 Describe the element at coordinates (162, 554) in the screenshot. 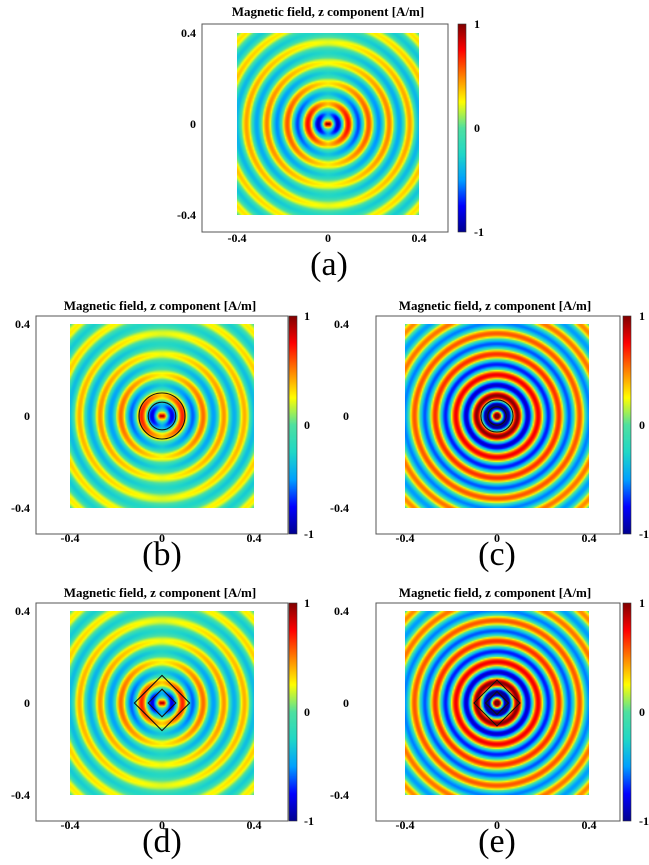

I see `caption-b: (b)` at that location.